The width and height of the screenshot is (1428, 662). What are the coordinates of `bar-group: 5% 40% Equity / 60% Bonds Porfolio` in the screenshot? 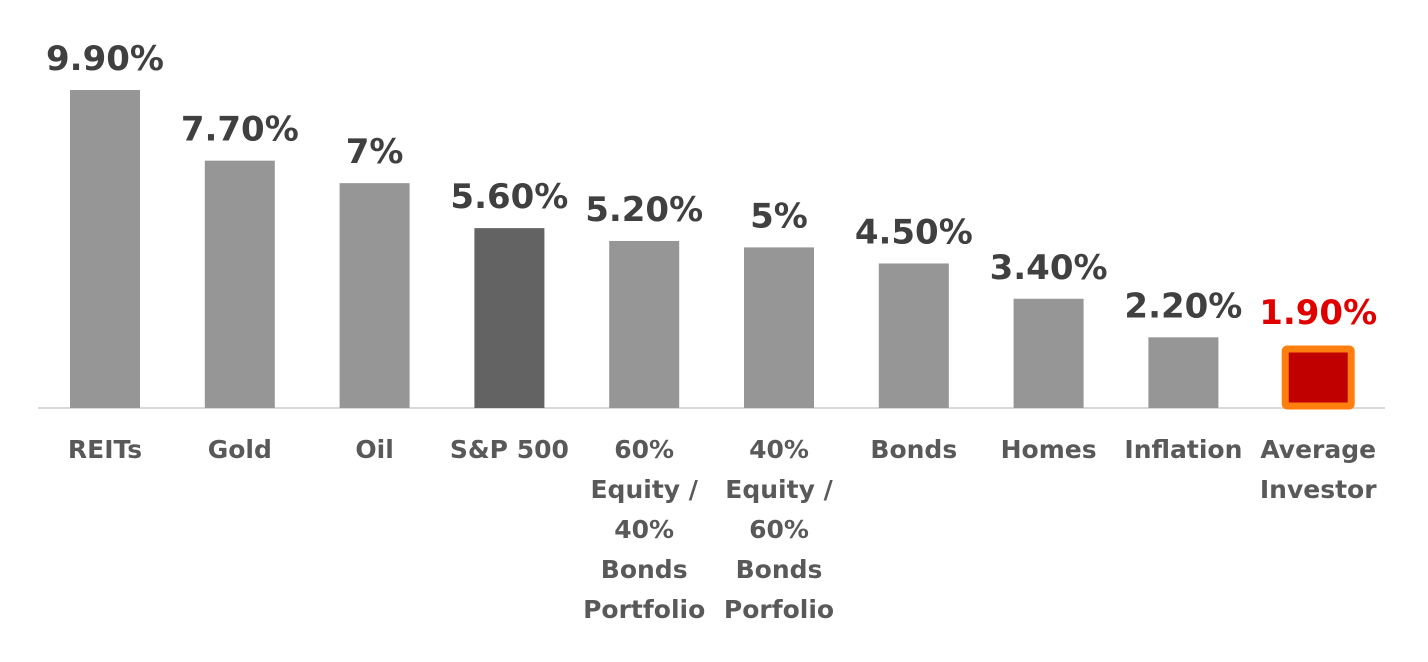 It's located at (779, 410).